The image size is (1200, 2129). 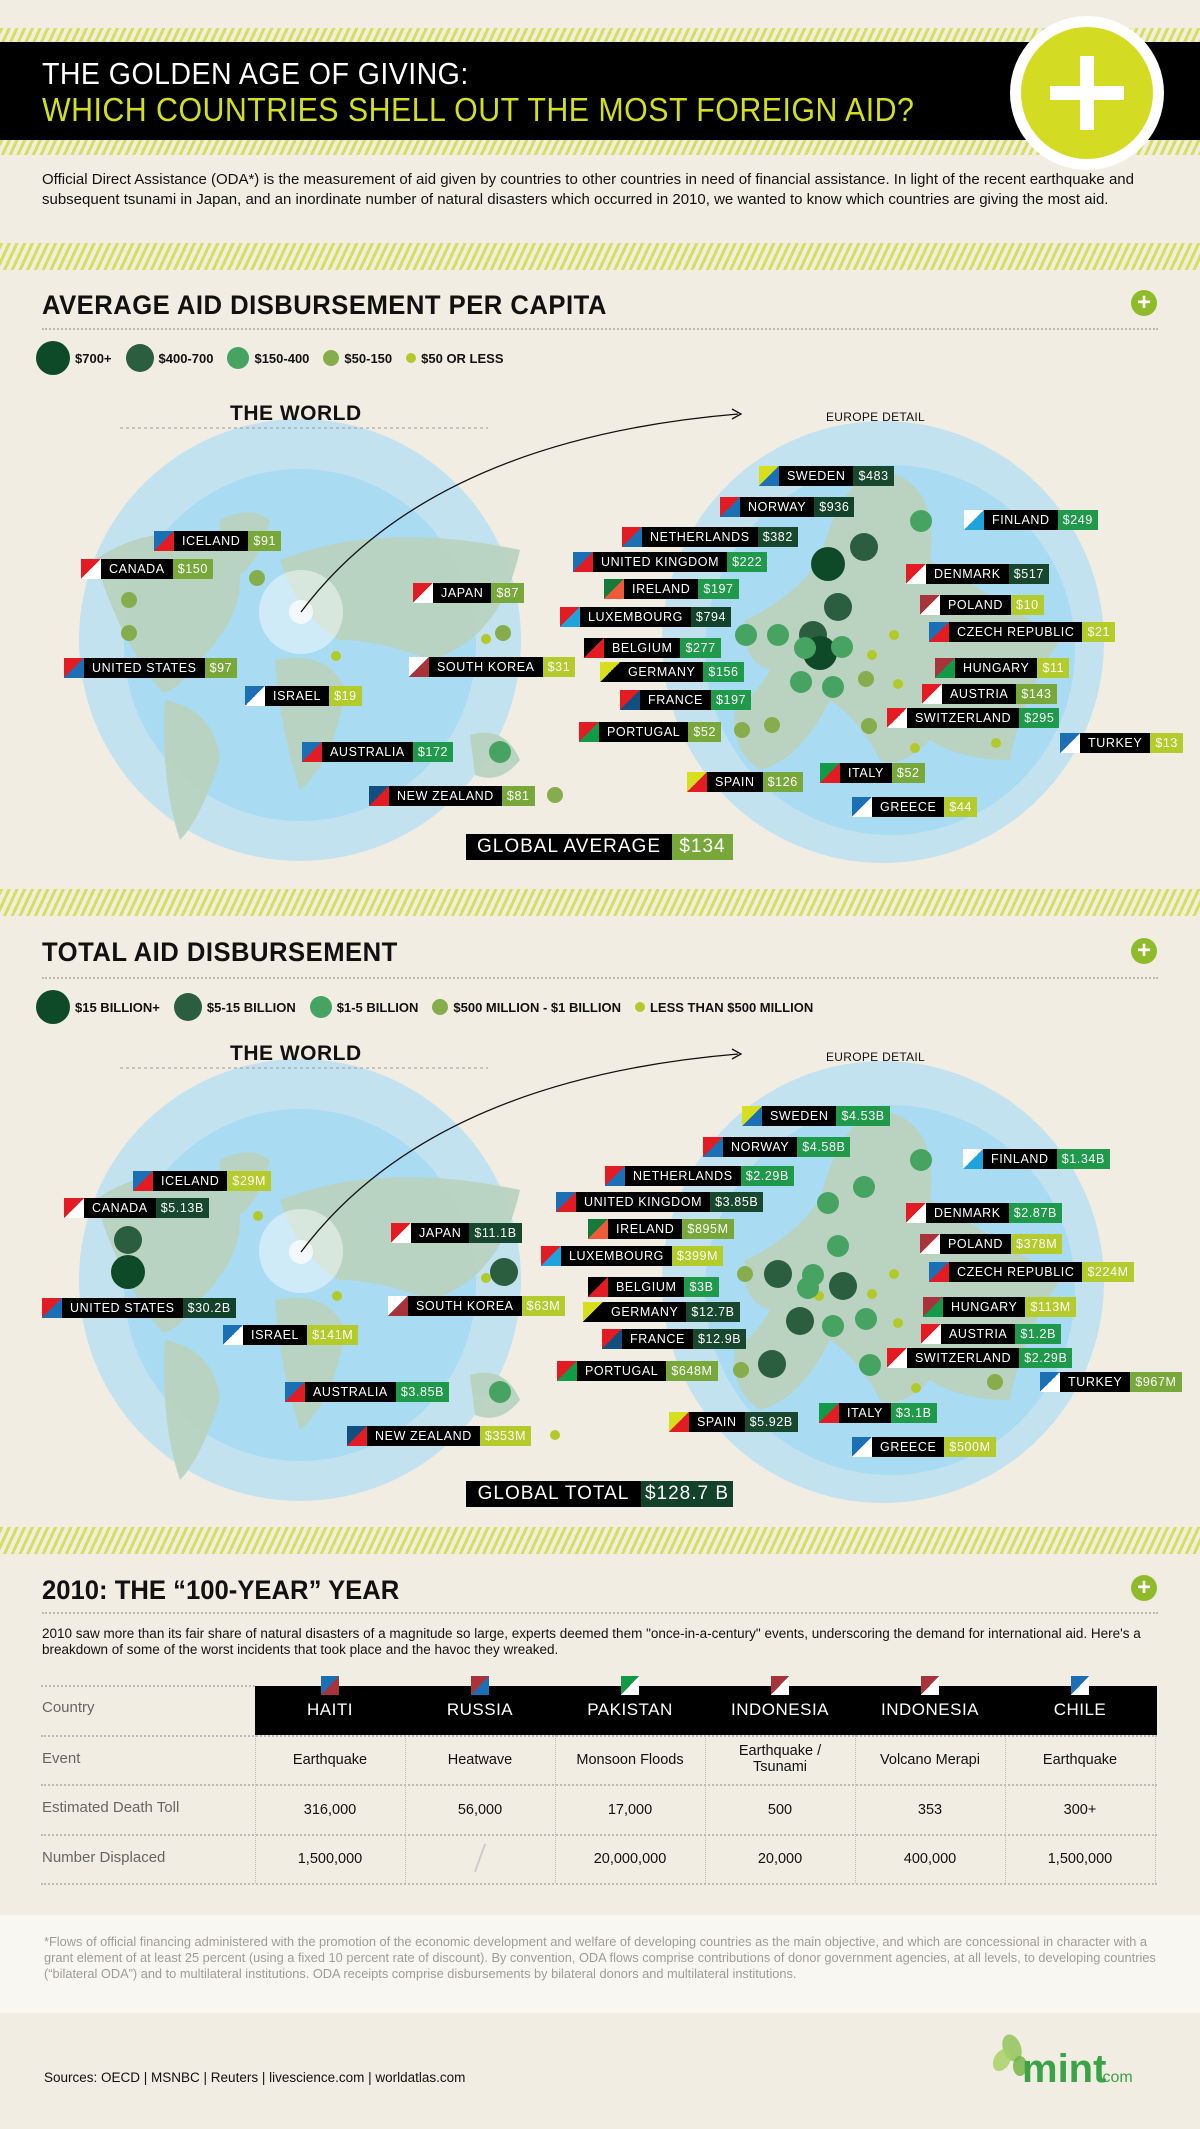 I want to click on country-name: TURKEY, so click(x=1115, y=743).